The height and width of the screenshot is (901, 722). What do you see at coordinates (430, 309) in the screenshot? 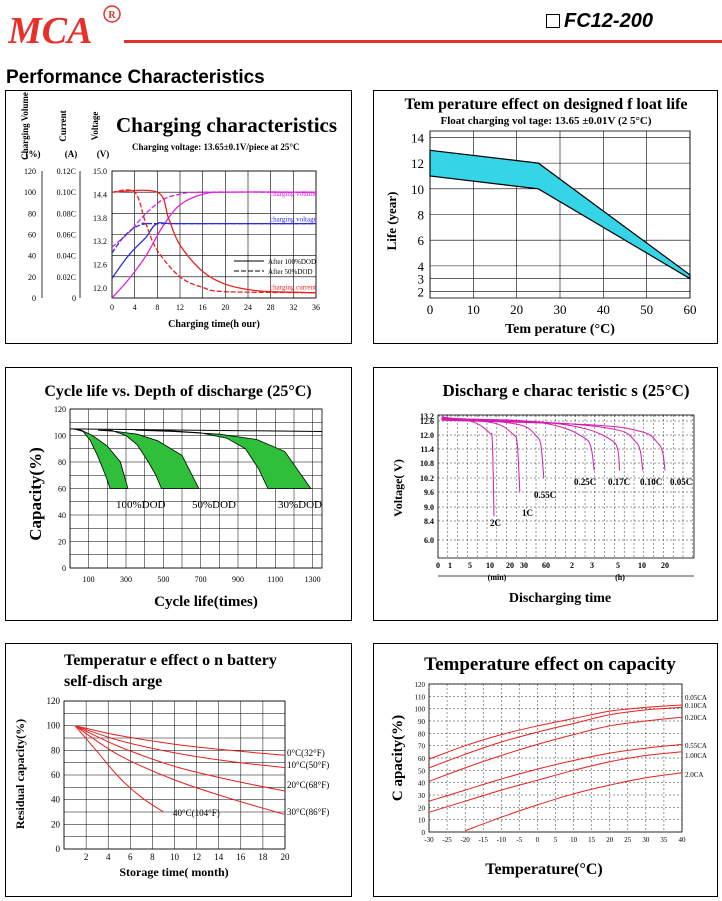
I see `float-life-x-tick: 0` at bounding box center [430, 309].